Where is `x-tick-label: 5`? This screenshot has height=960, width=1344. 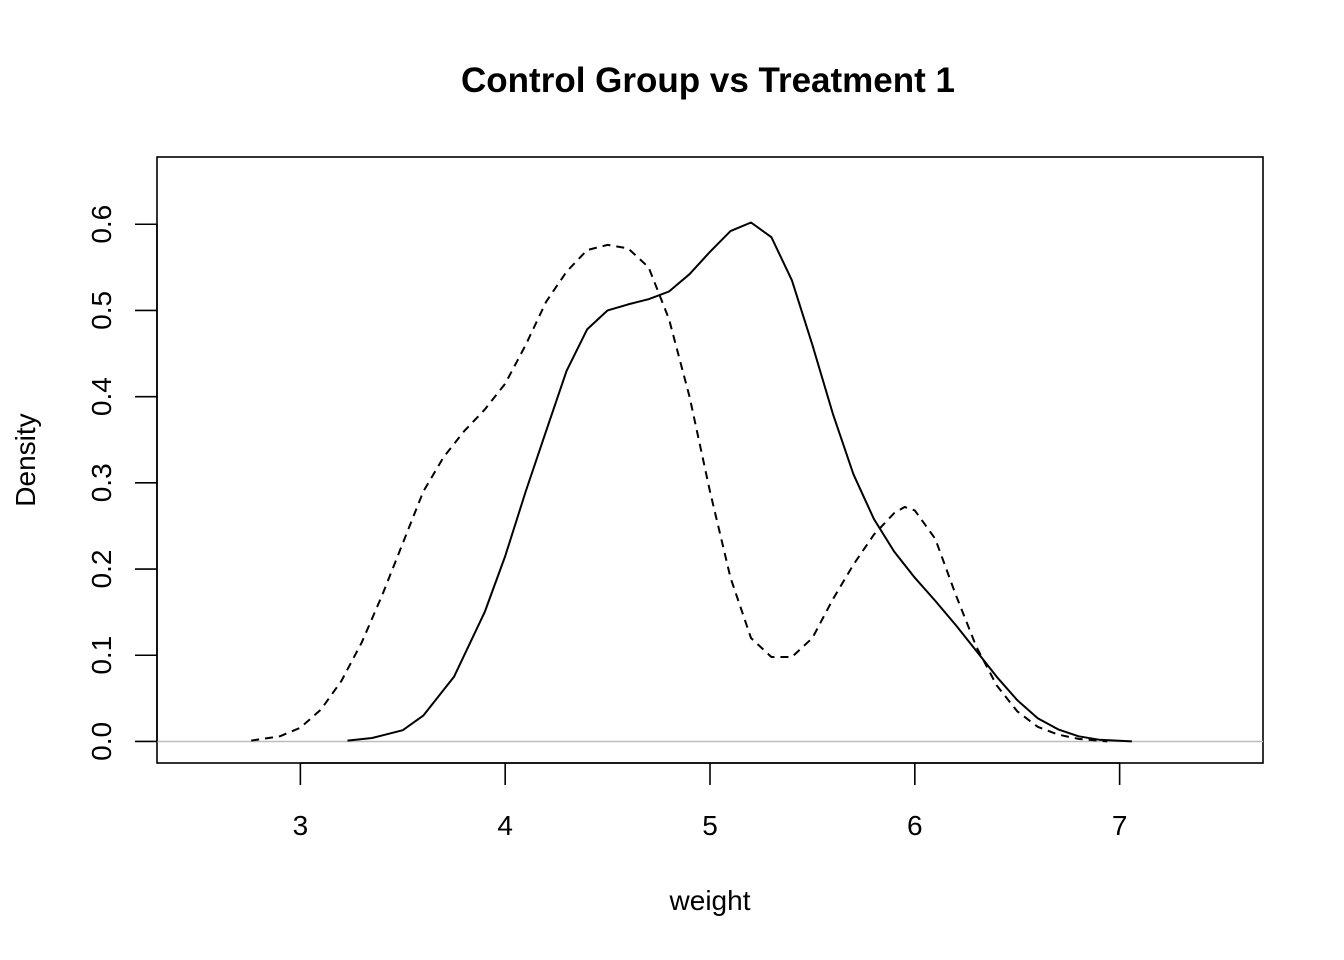 x-tick-label: 5 is located at coordinates (710, 825).